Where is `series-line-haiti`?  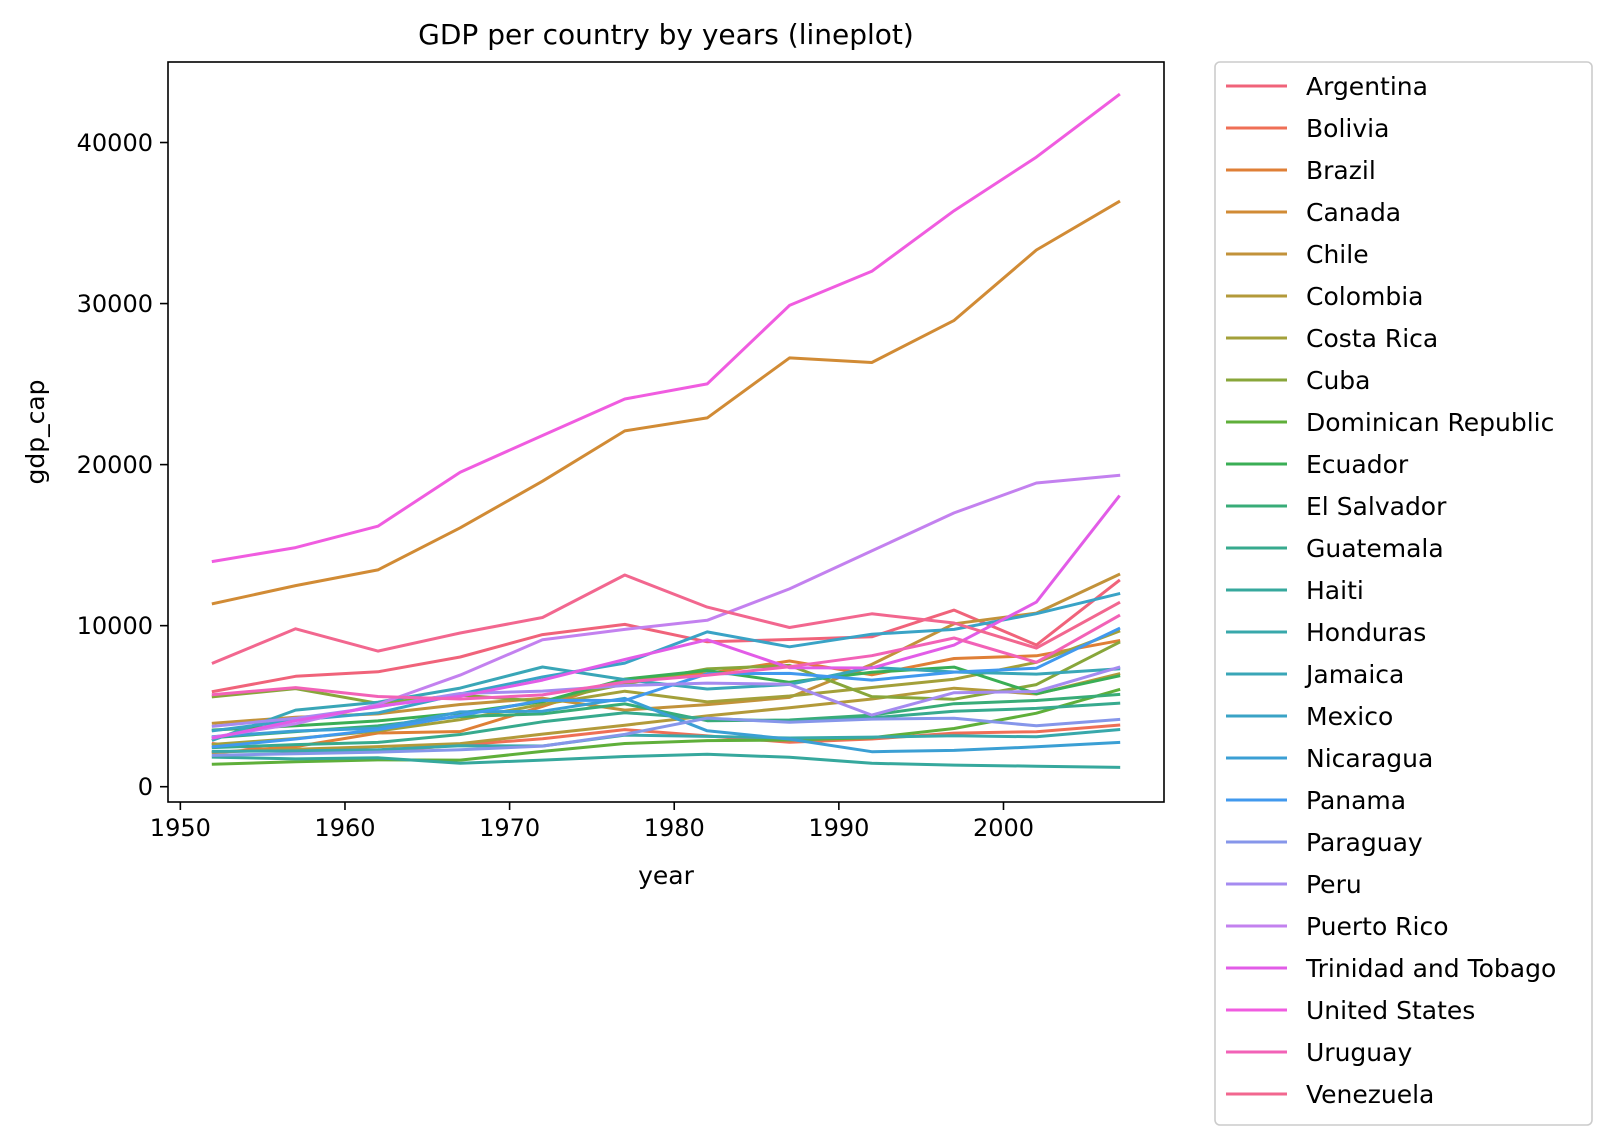
series-line-haiti is located at coordinates (666, 760).